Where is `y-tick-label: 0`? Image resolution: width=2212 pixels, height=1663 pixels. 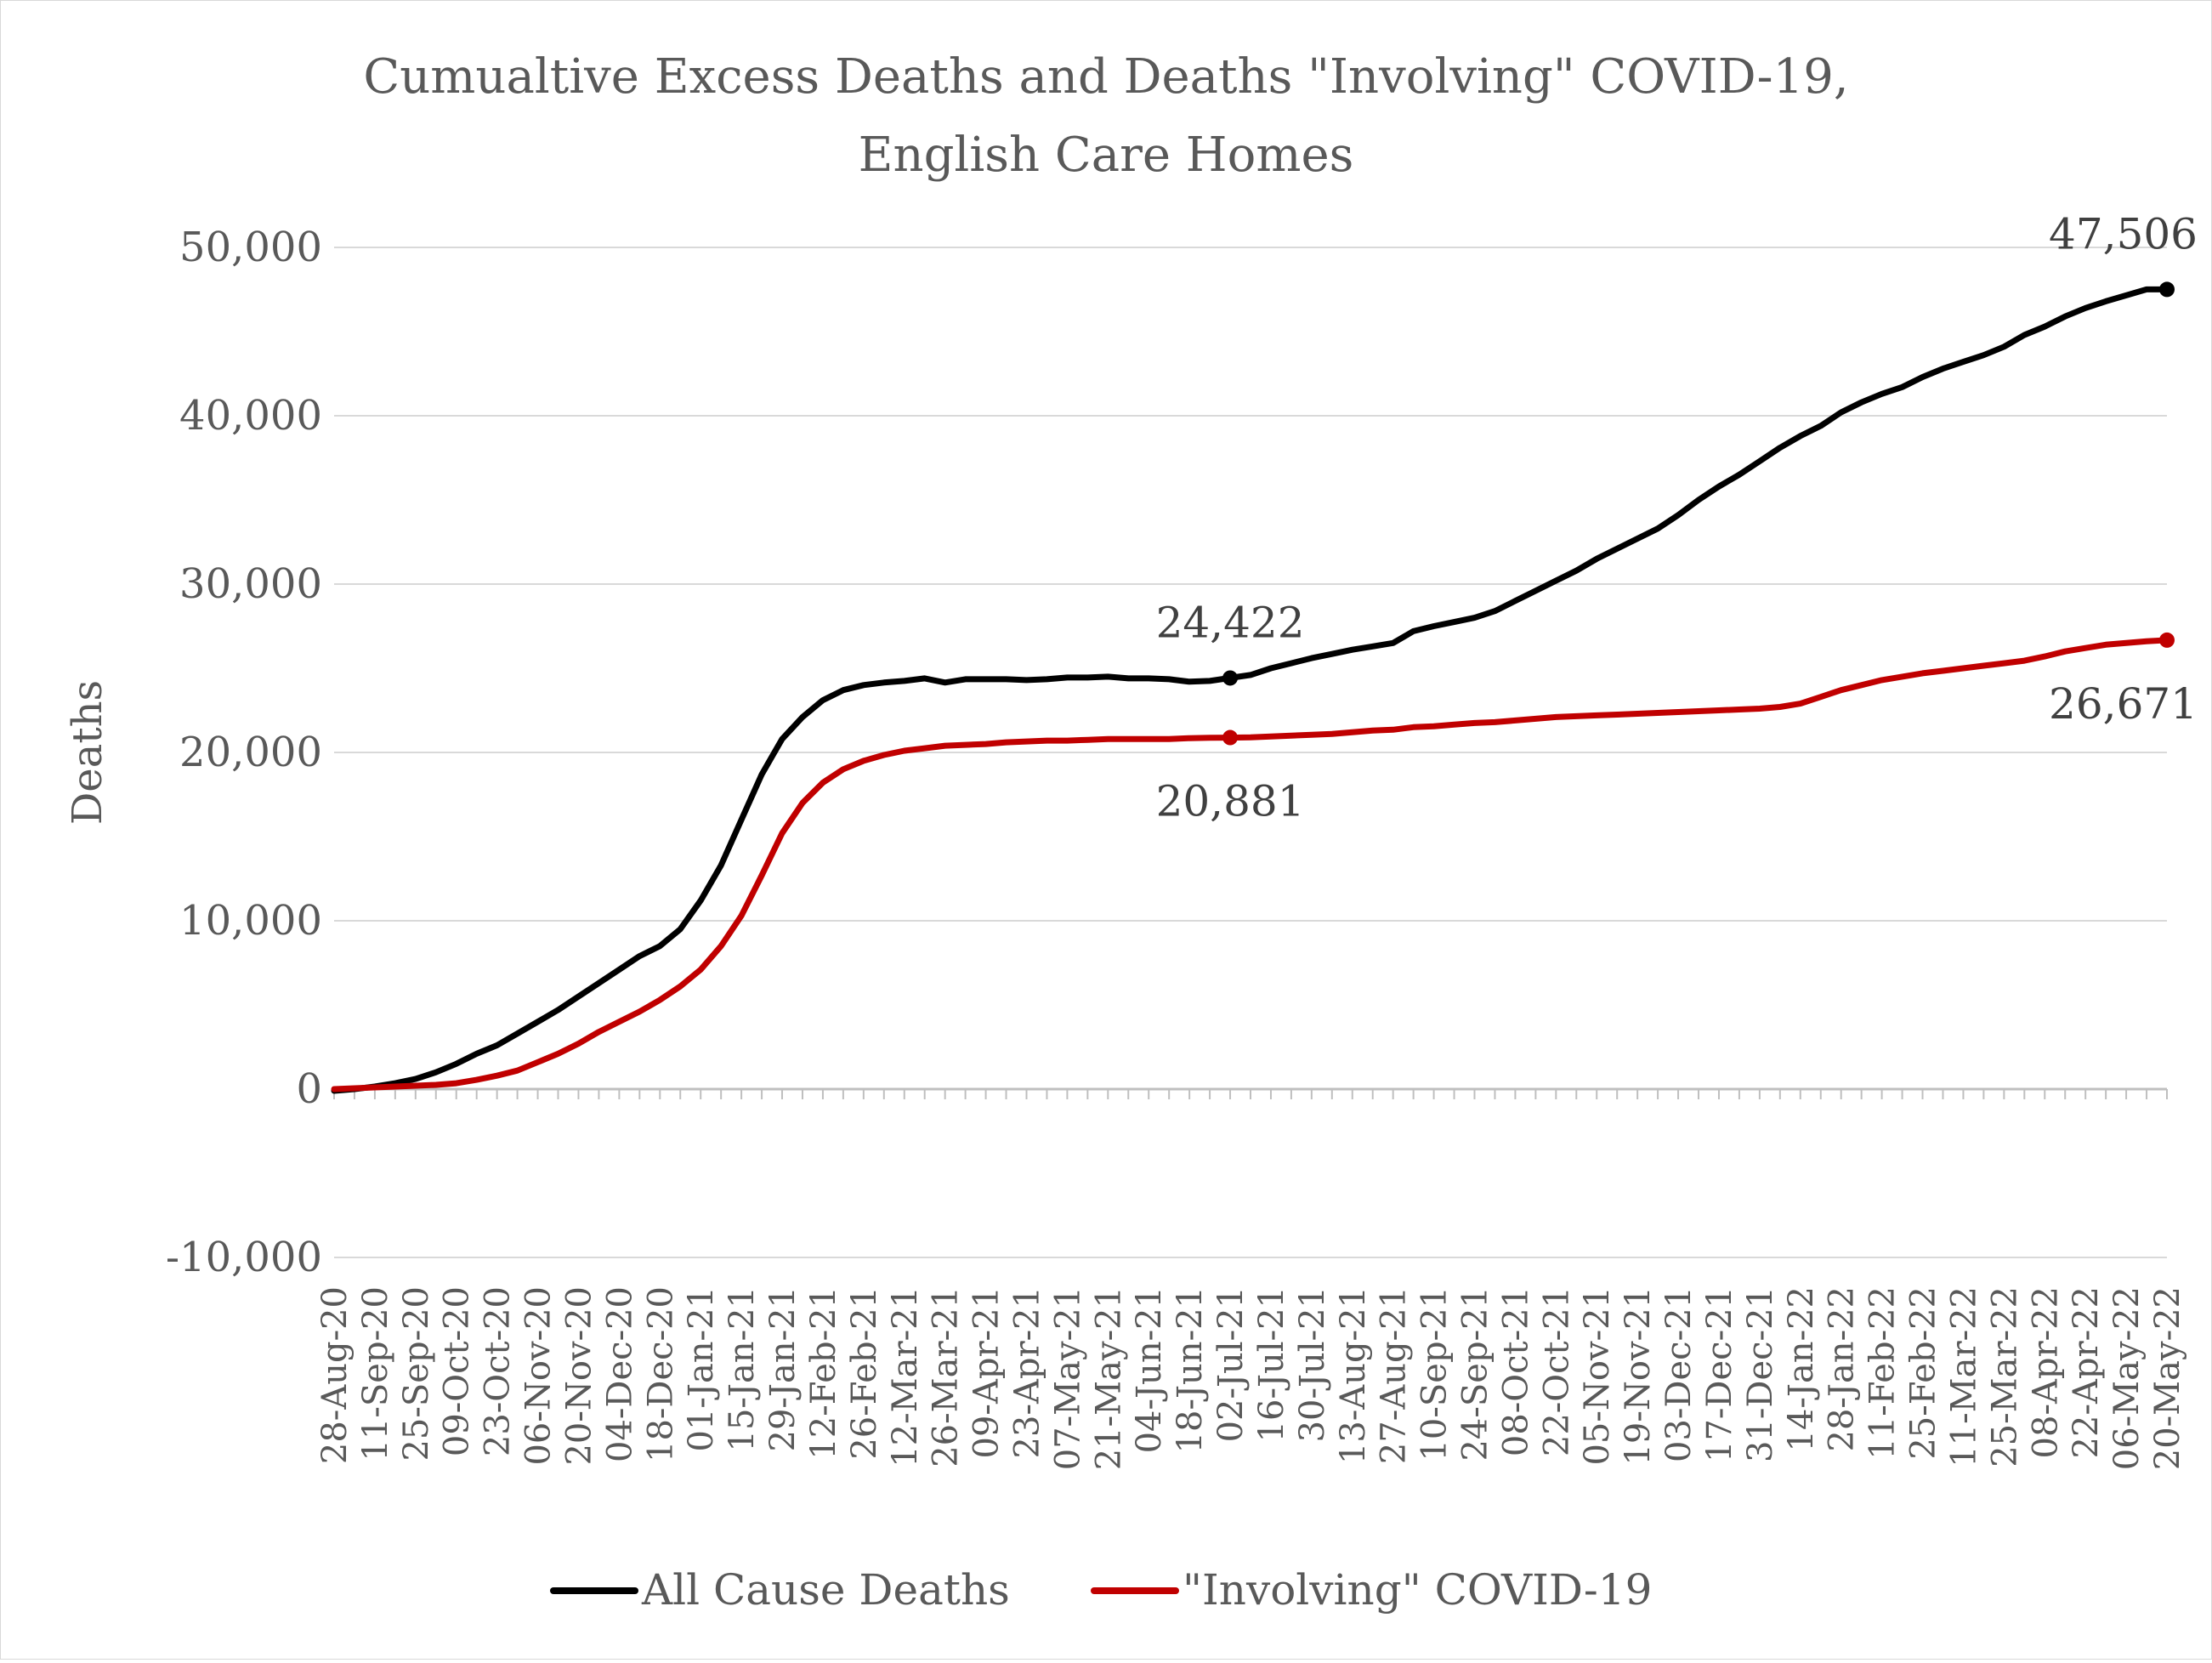 y-tick-label: 0 is located at coordinates (309, 1089).